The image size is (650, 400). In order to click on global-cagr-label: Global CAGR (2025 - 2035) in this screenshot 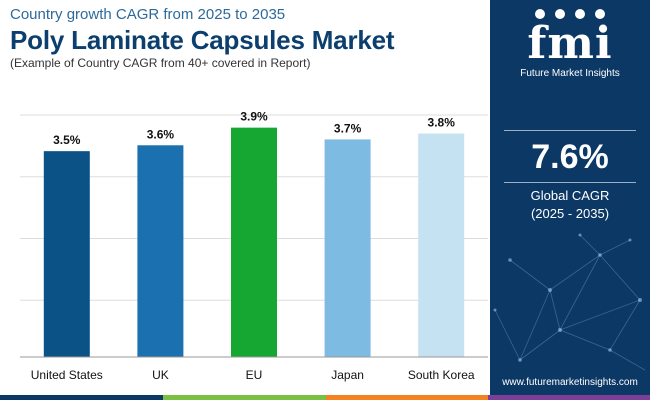, I will do `click(570, 205)`.